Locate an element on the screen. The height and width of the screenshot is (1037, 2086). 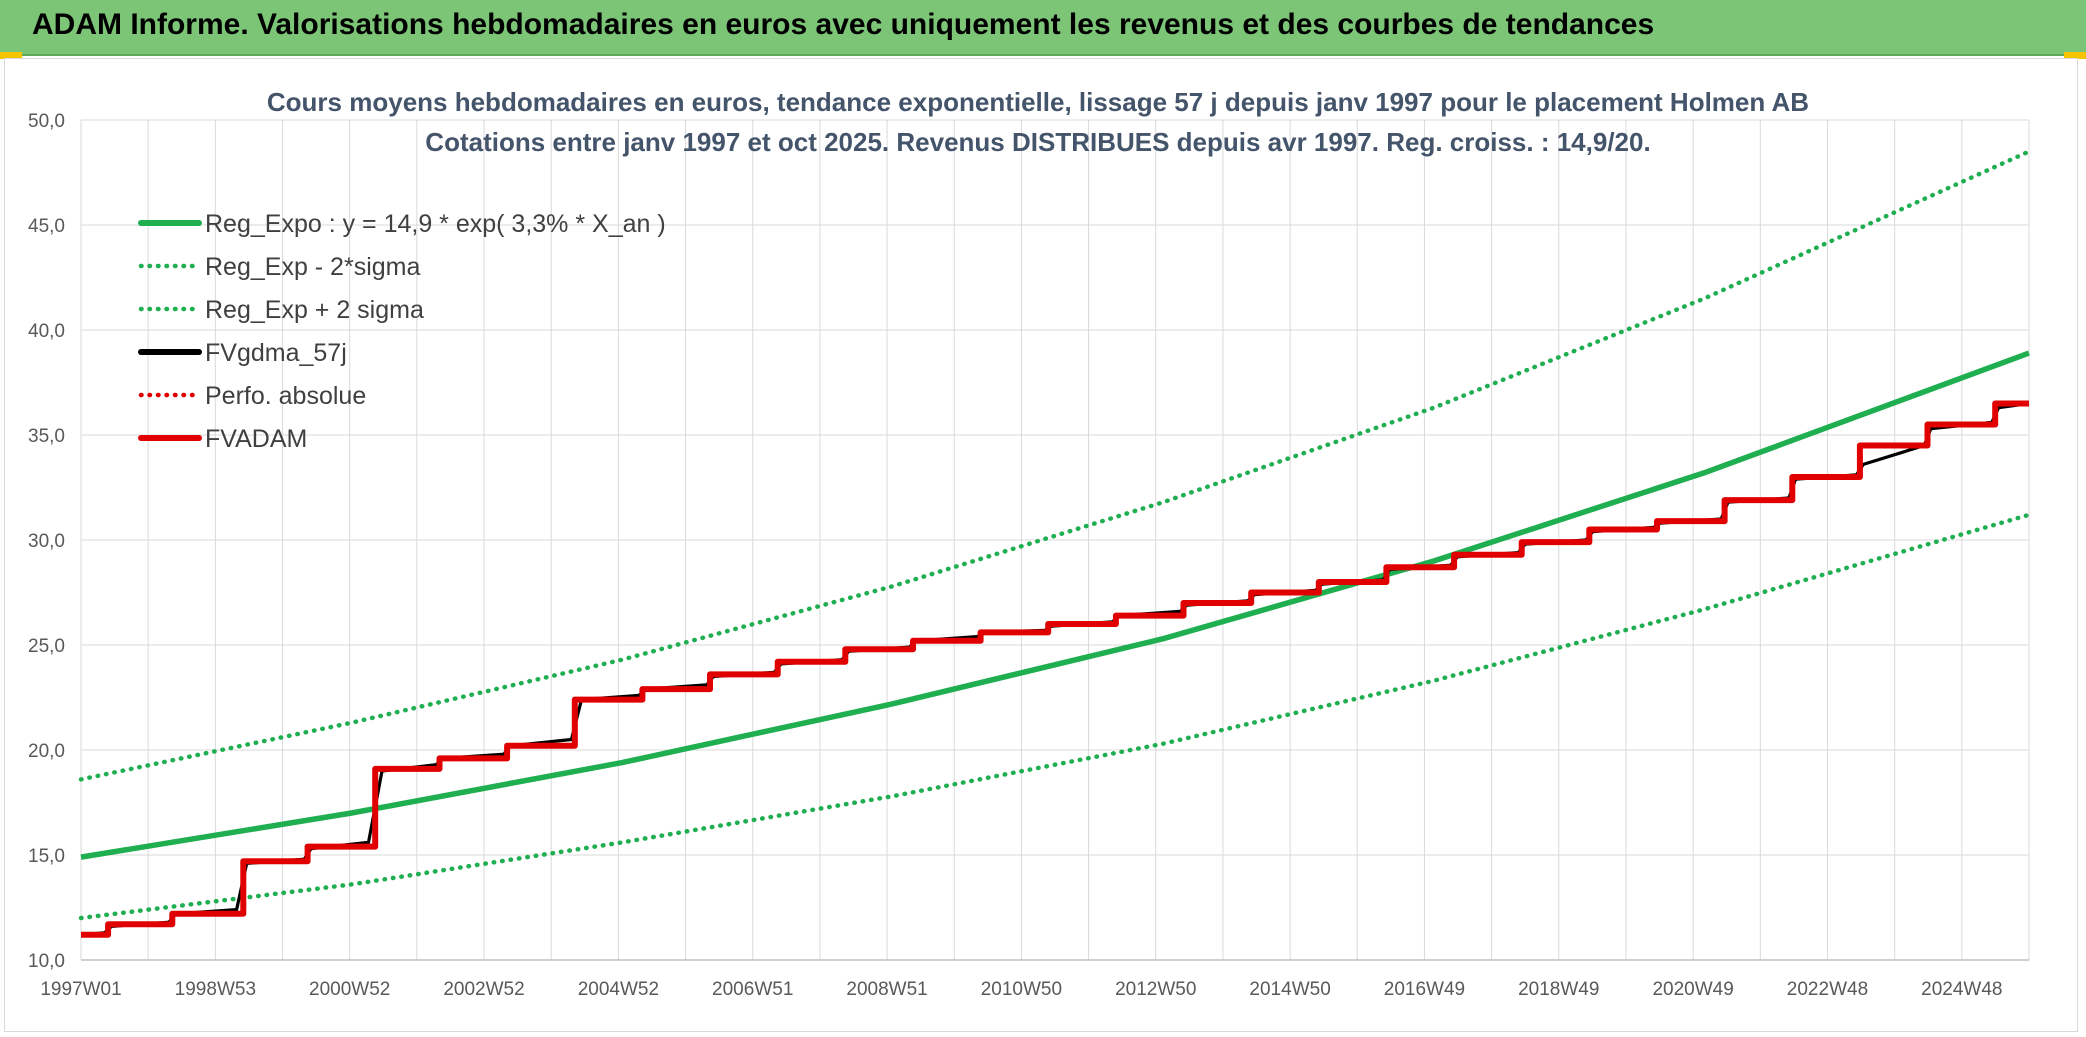
y-tick-label: 35,0 is located at coordinates (46, 436).